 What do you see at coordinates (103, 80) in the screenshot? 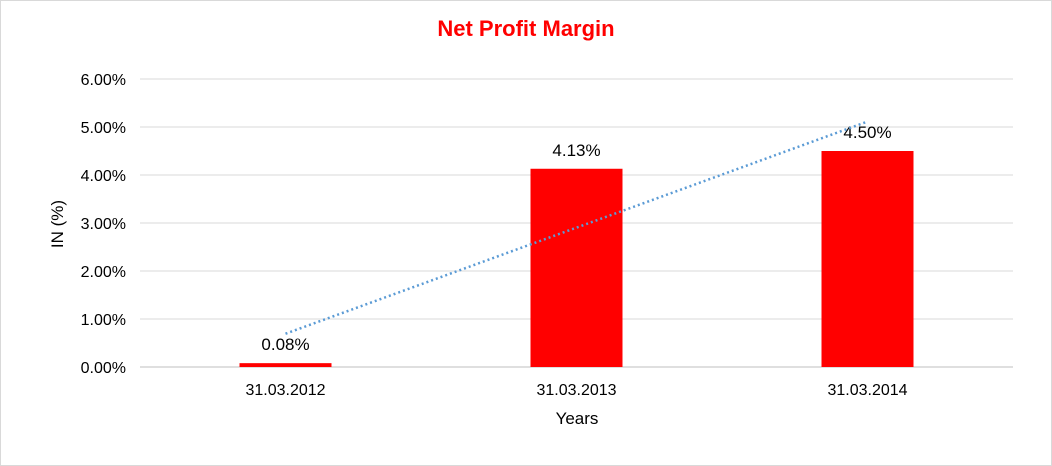
I see `y-tick-label: 6.00%` at bounding box center [103, 80].